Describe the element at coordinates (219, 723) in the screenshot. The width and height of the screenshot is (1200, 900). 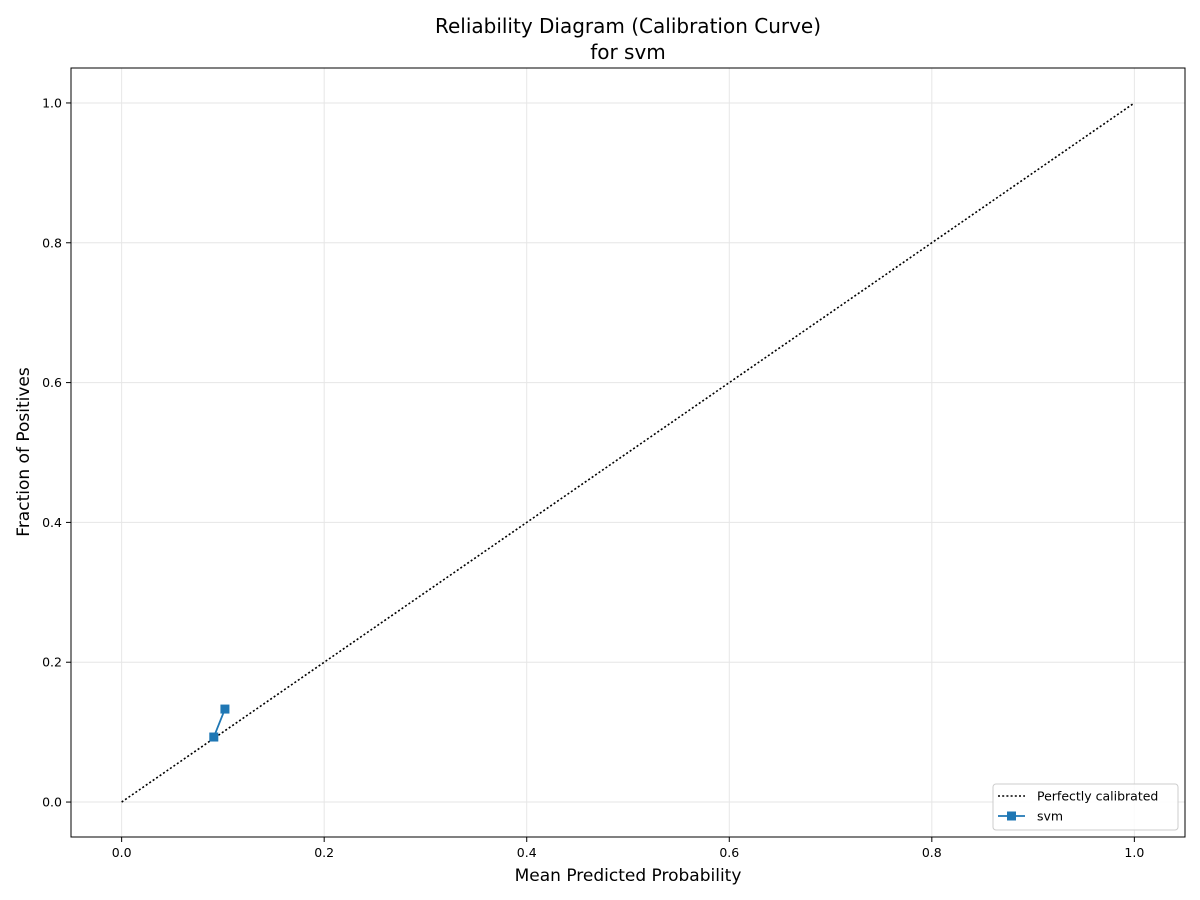
I see `series-line-svm` at that location.